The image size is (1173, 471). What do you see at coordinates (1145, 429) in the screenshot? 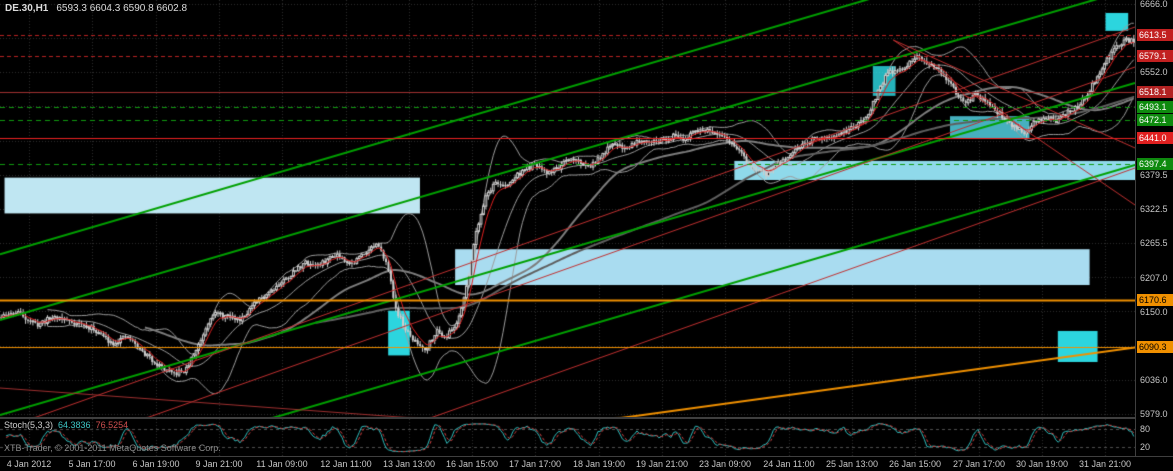
I see `stoch-level-label: 80` at bounding box center [1145, 429].